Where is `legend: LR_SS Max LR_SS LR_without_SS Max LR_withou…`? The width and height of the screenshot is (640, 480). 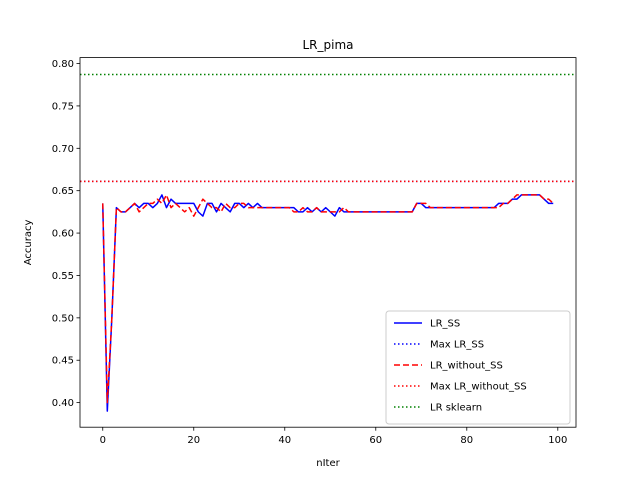 legend: LR_SS Max LR_SS LR_without_SS Max LR_withou… is located at coordinates (478, 367).